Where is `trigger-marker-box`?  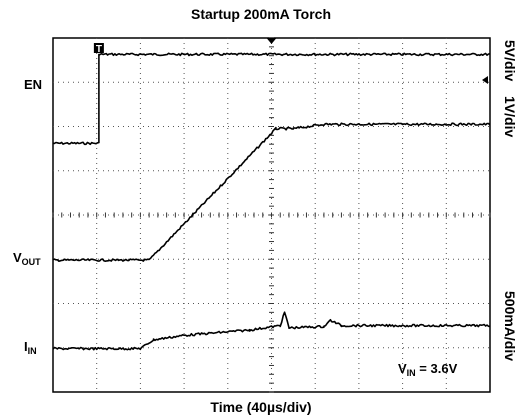
trigger-marker-box is located at coordinates (98, 48).